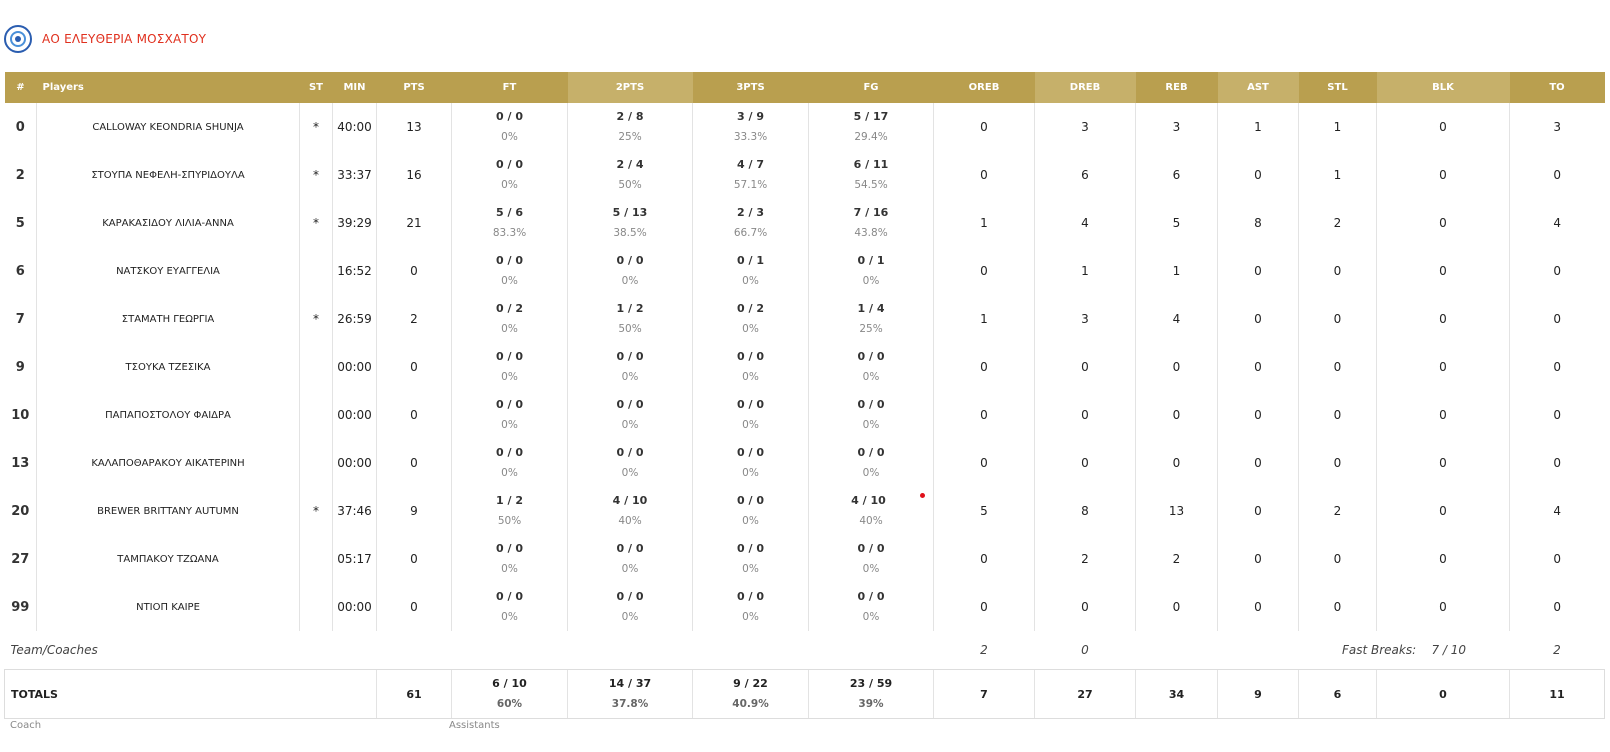 Image resolution: width=1610 pixels, height=752 pixels. What do you see at coordinates (984, 694) in the screenshot?
I see `totals-oreb: 7` at bounding box center [984, 694].